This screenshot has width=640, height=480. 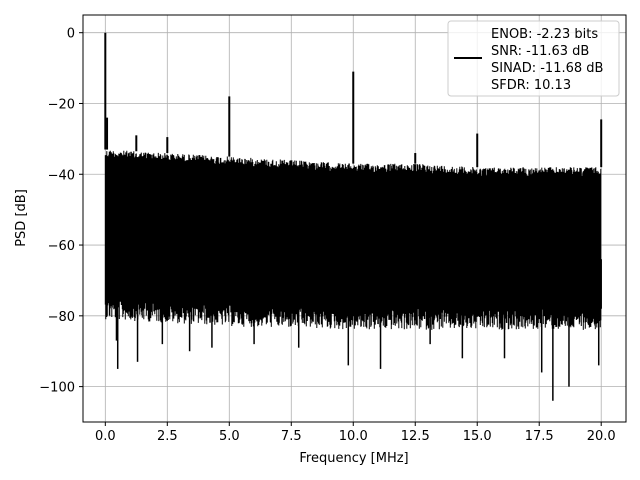 What do you see at coordinates (544, 34) in the screenshot?
I see `legend-entry-enob: ENOB: -2.23 bits` at bounding box center [544, 34].